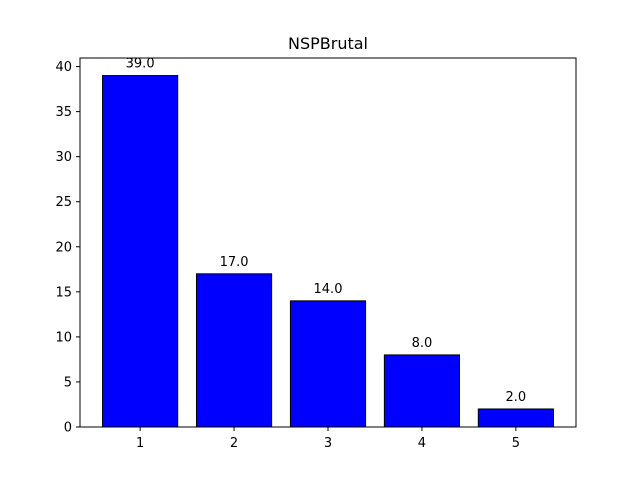 This screenshot has height=480, width=640. What do you see at coordinates (328, 443) in the screenshot?
I see `x-tick-label-3: 3` at bounding box center [328, 443].